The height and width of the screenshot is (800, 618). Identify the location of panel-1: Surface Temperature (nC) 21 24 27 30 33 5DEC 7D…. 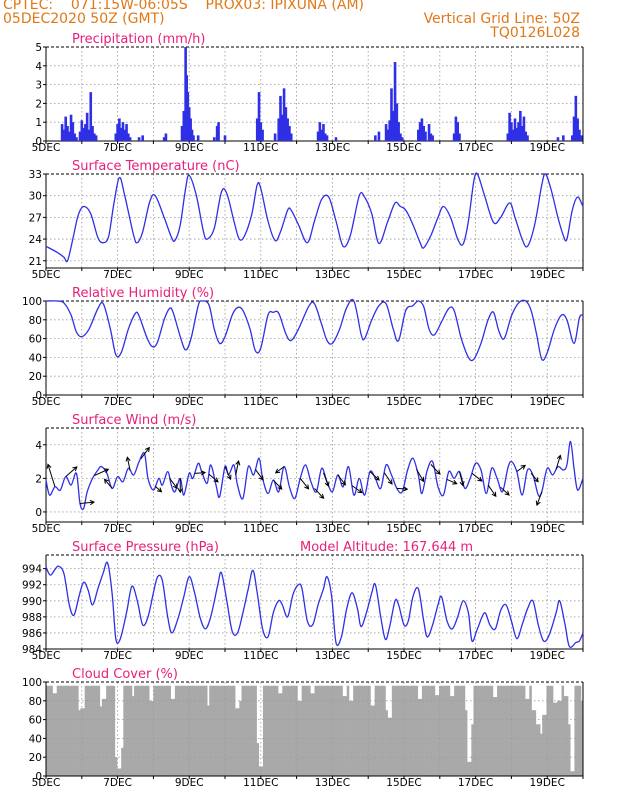
(306, 220).